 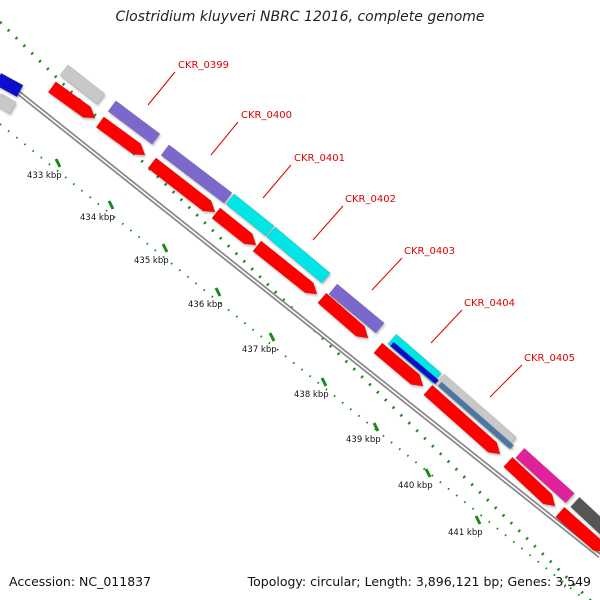 I want to click on gene-label-CKR_0402: CKR_0402, so click(x=370, y=199).